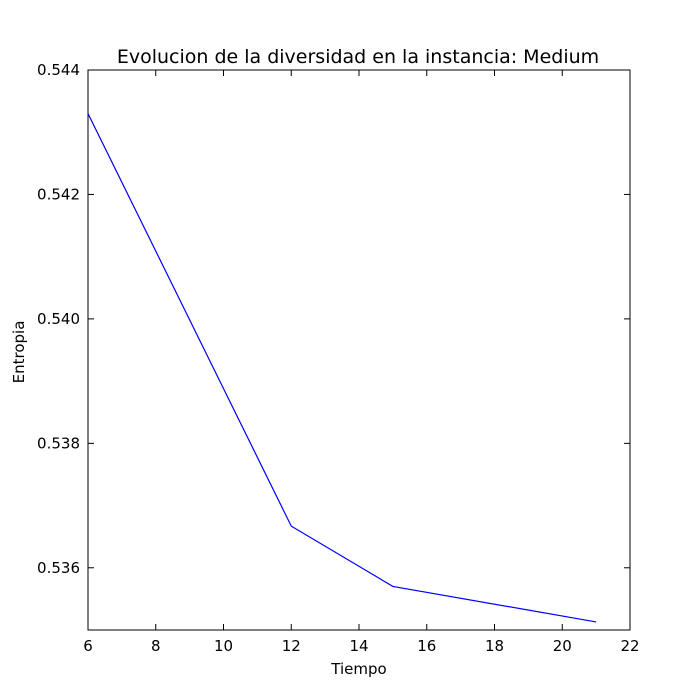  Describe the element at coordinates (223, 646) in the screenshot. I see `x-tick-label: 10` at that location.